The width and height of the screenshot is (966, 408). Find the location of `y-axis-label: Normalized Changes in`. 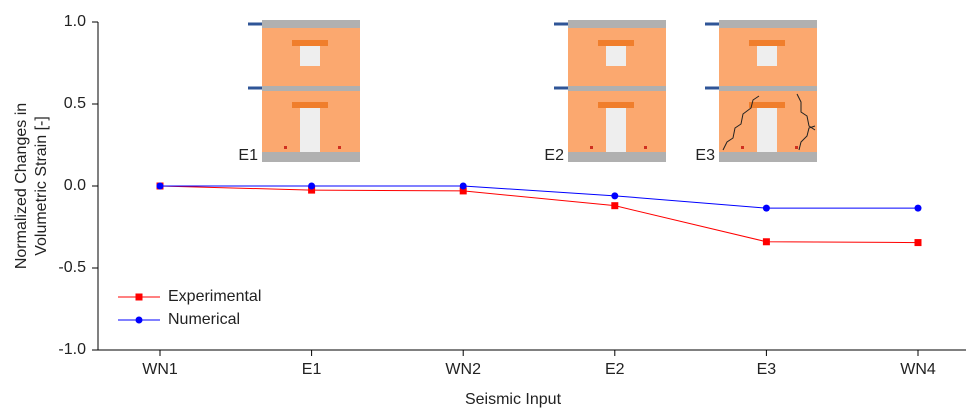

y-axis-label: Normalized Changes in is located at coordinates (21, 186).